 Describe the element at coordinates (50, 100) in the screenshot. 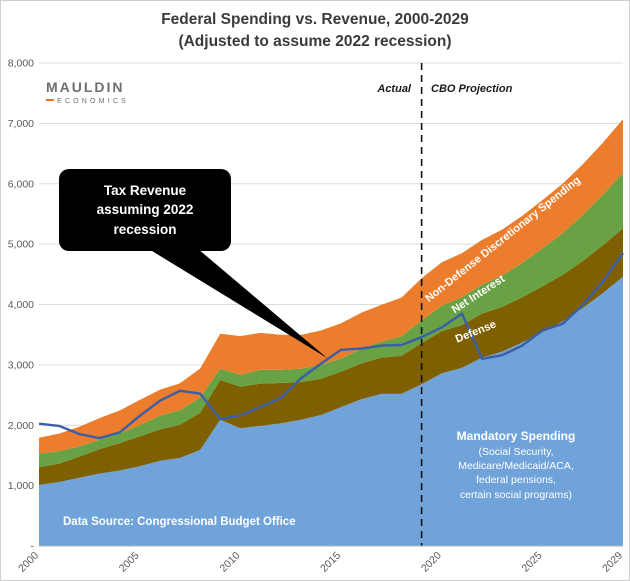

I see `logo-dash-icon` at that location.